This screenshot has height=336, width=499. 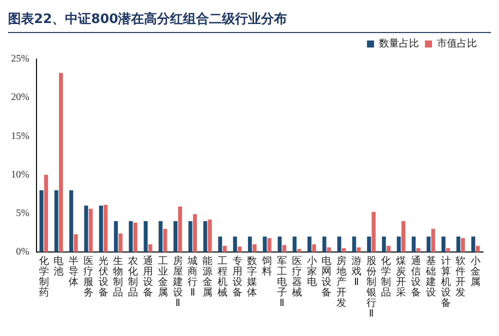 What do you see at coordinates (20, 98) in the screenshot?
I see `y-tick-label: 20%` at bounding box center [20, 98].